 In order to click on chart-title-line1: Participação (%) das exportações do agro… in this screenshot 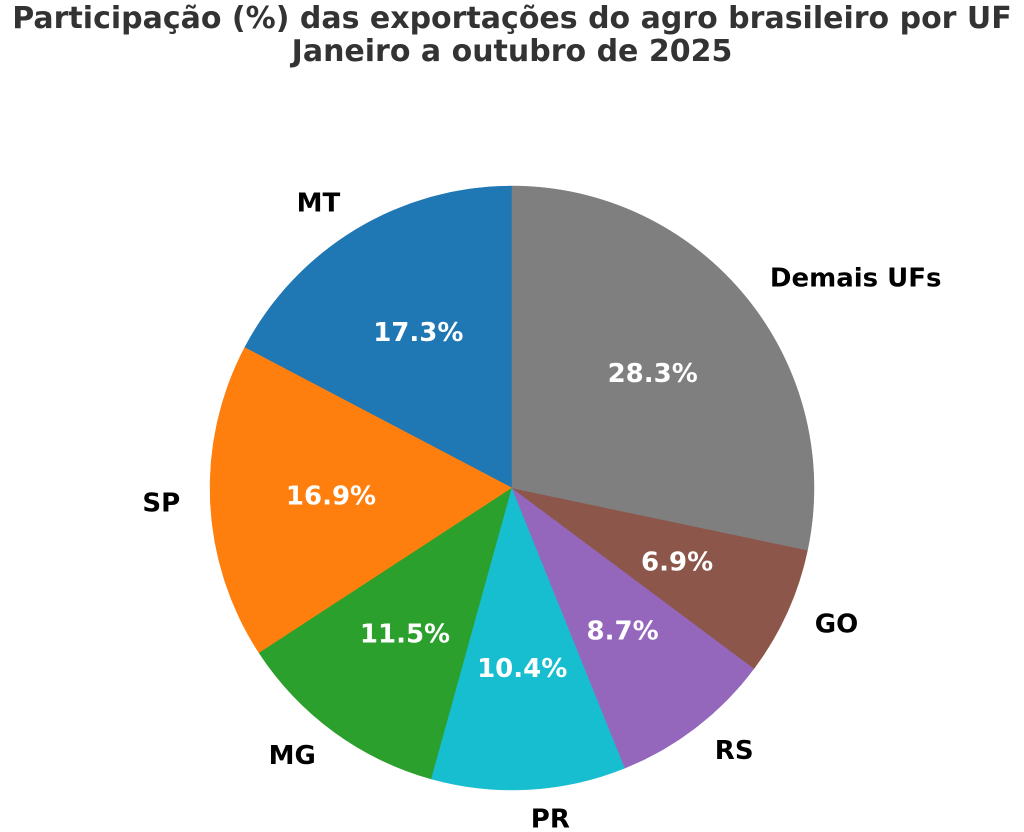, I will do `click(512, 18)`.